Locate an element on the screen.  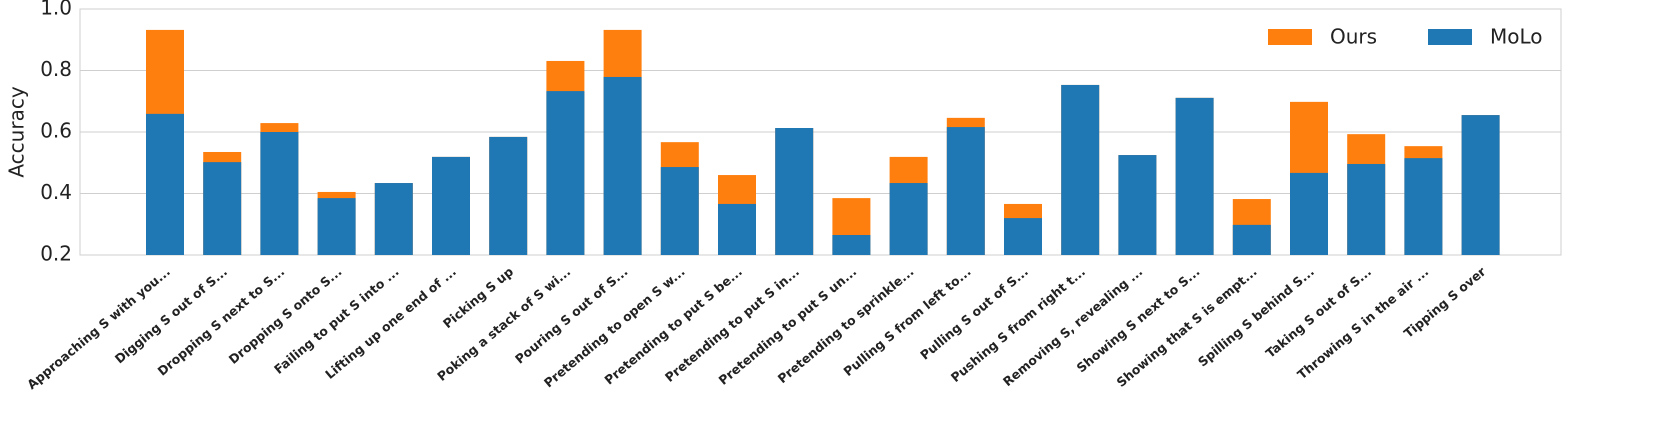
y-tick-label: 0.8 is located at coordinates (56, 69).